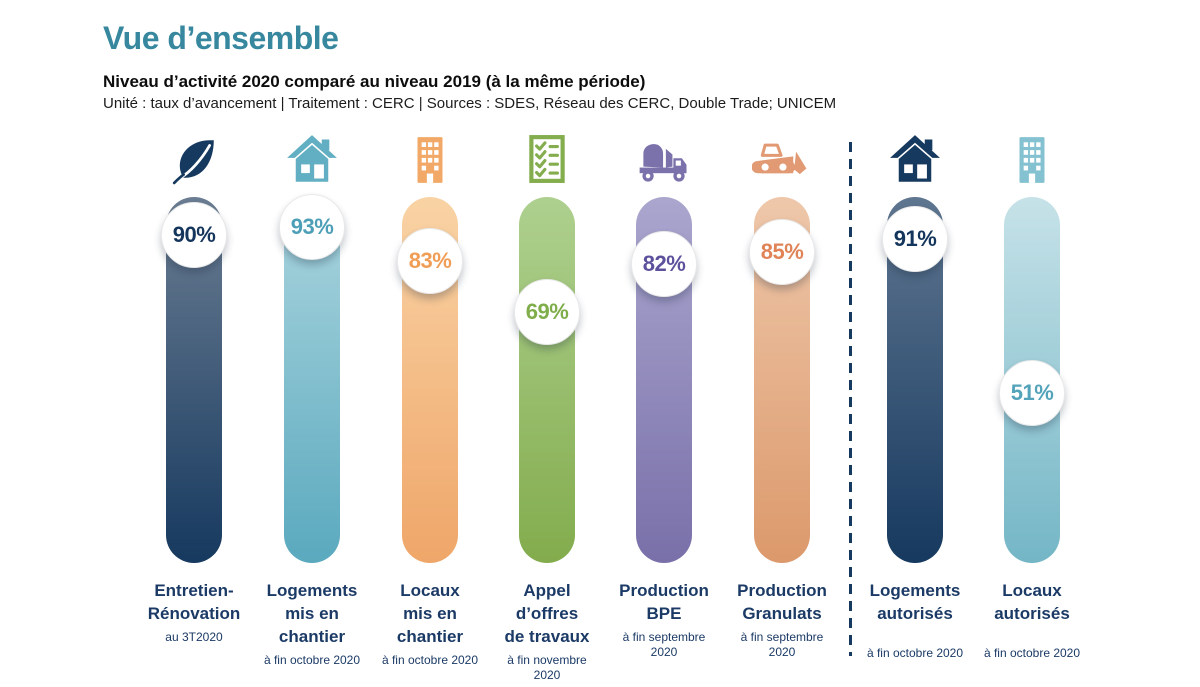 This screenshot has width=1200, height=687. I want to click on column-caption: Entretien- Rénovation au 3T2020, so click(194, 612).